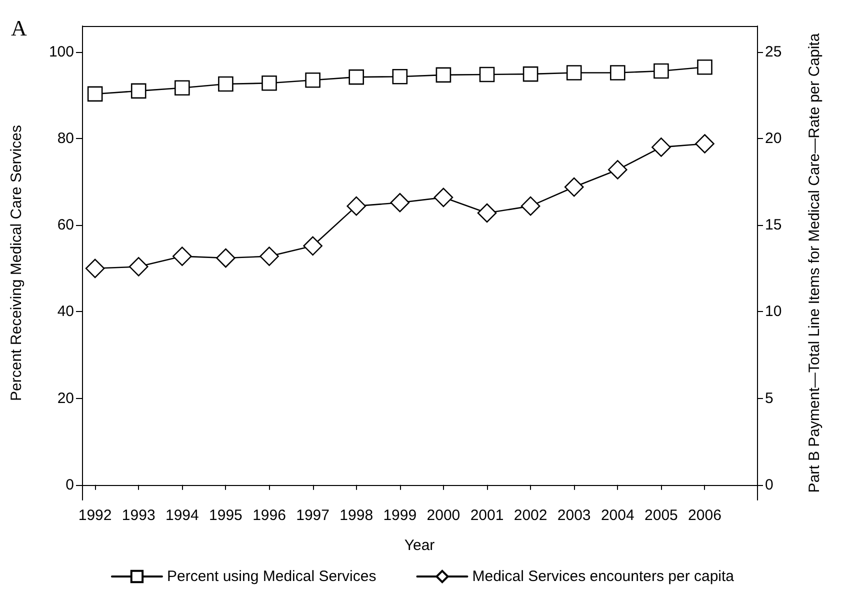  Describe the element at coordinates (773, 311) in the screenshot. I see `y2-tick-label: 10` at that location.